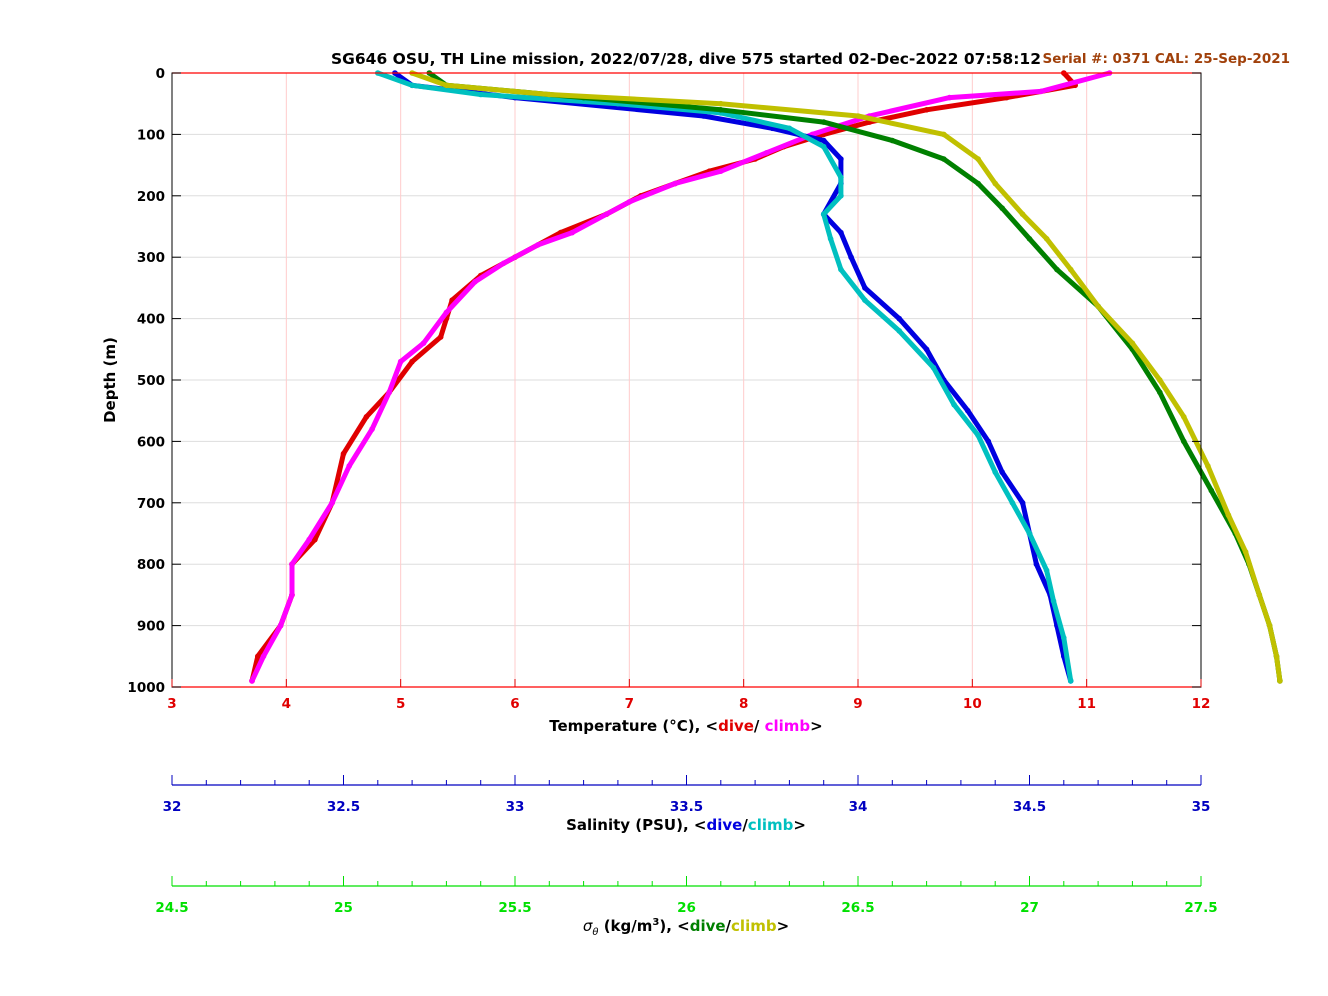  I want to click on density-axis-label: σθ (kg/m3), <dive/climb>, so click(686, 927).